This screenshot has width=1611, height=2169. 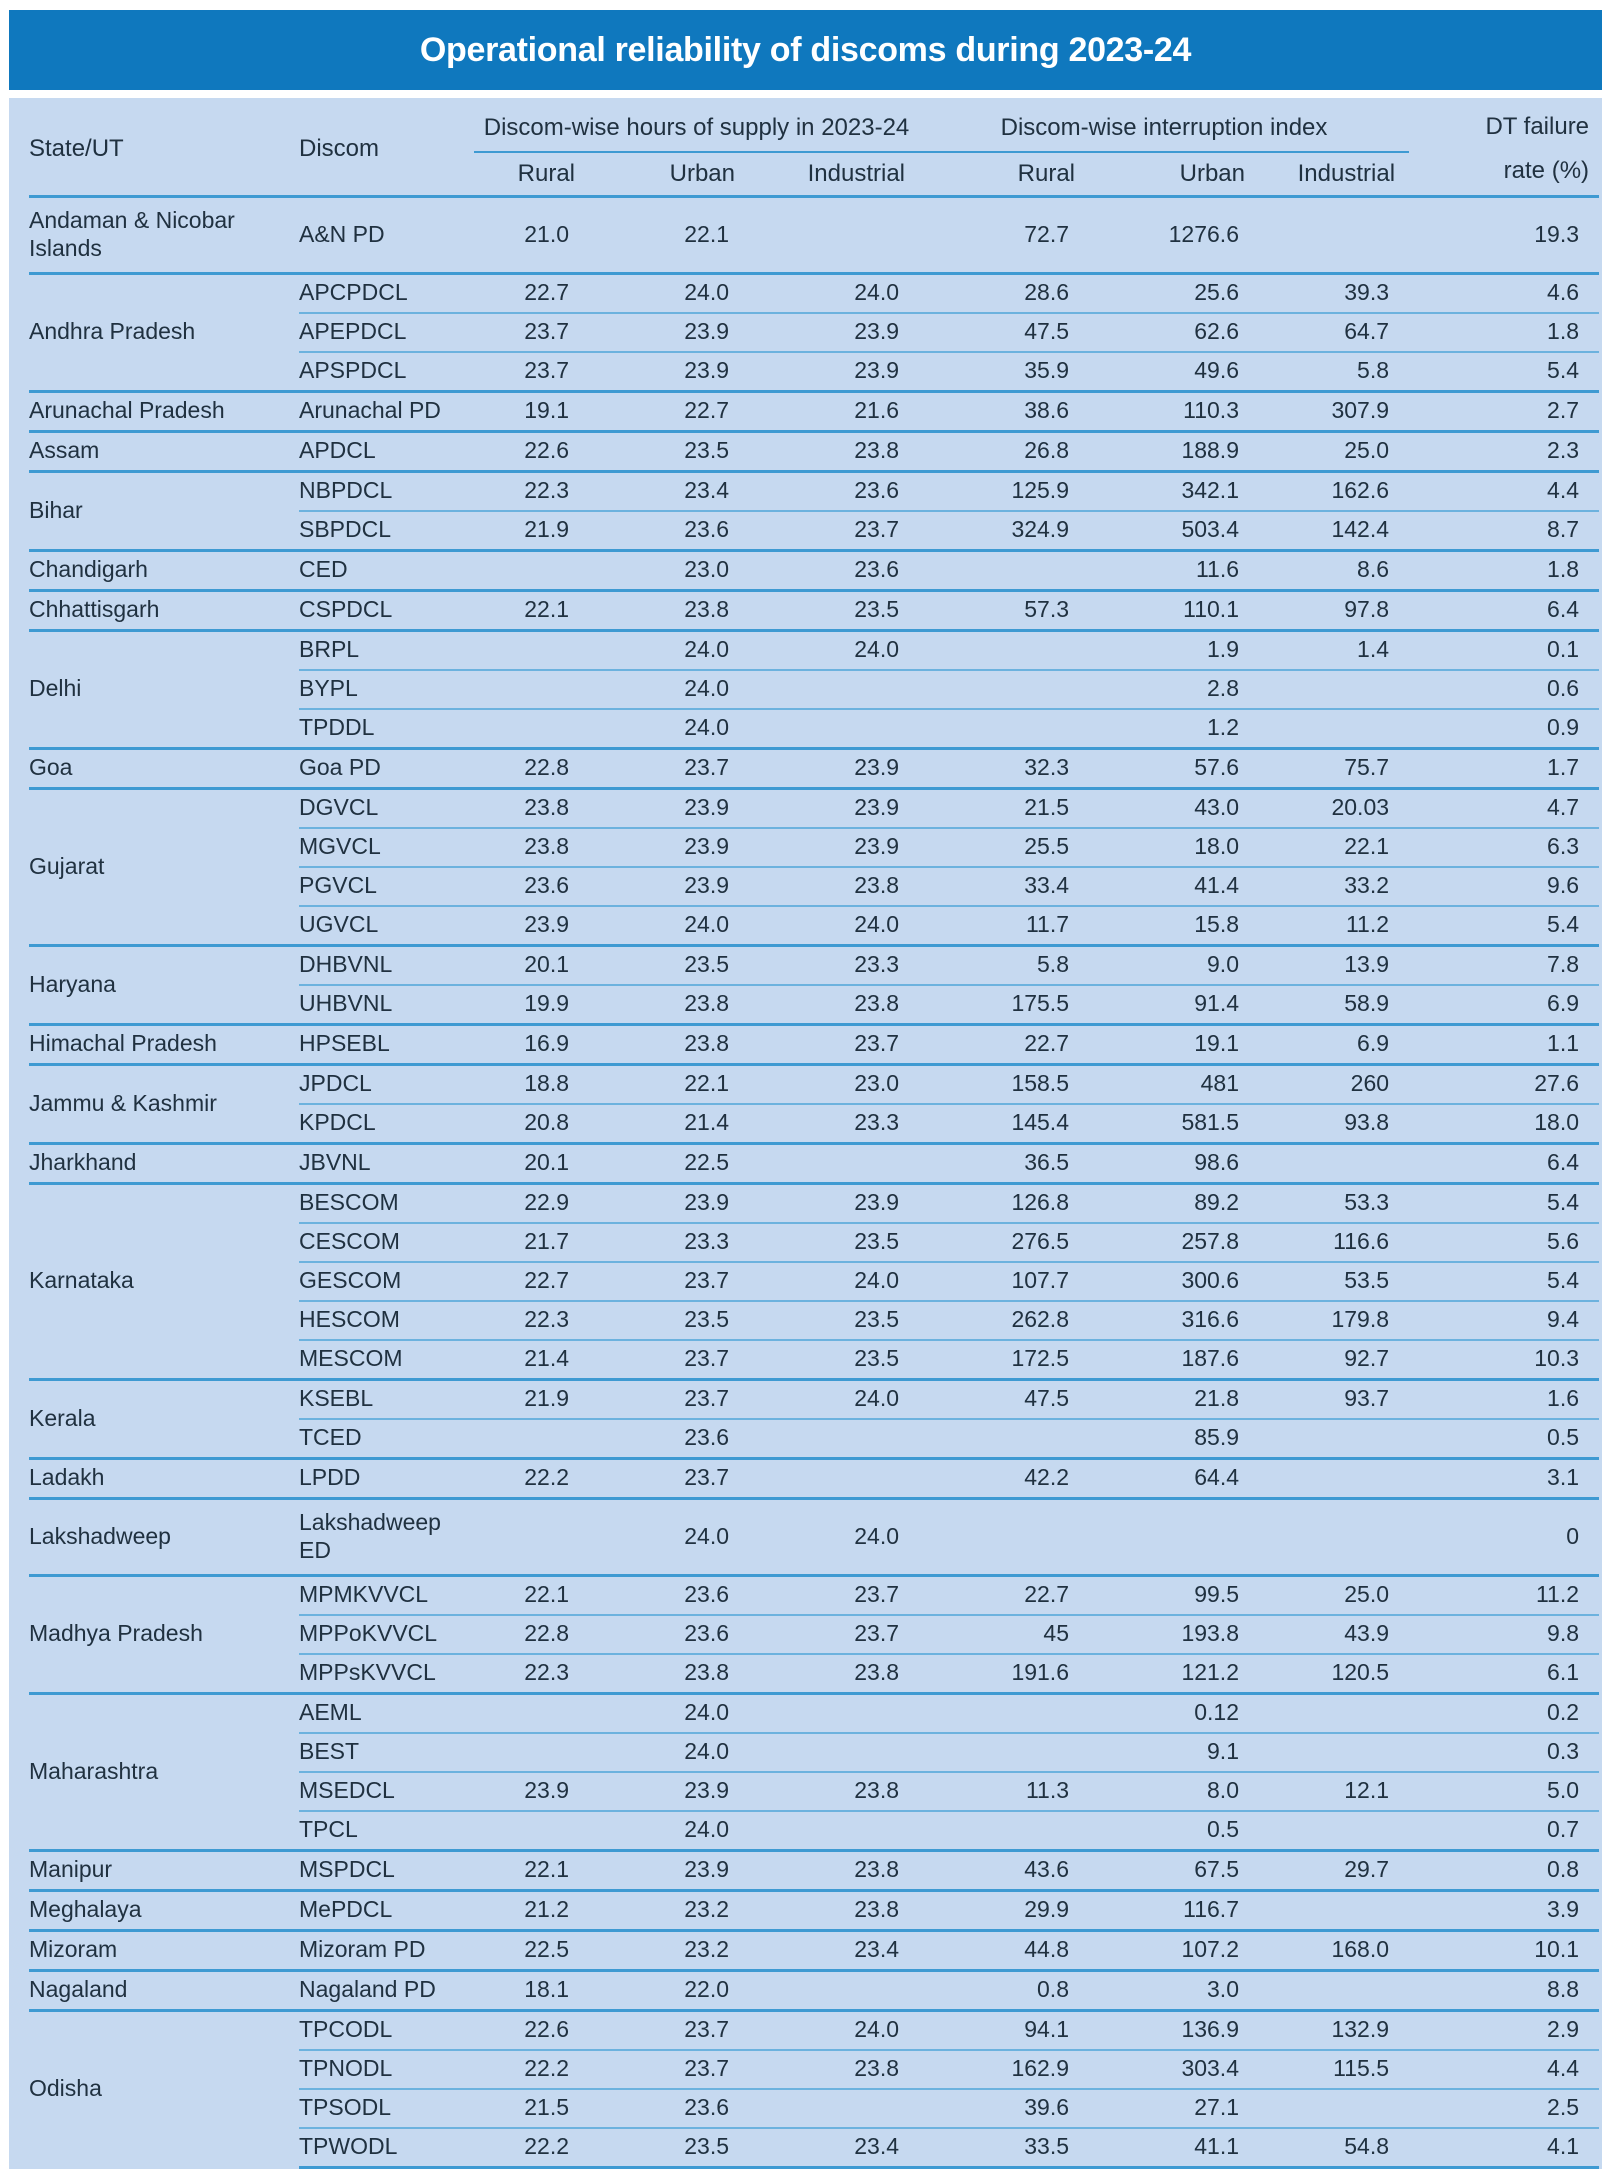 What do you see at coordinates (386, 1790) in the screenshot?
I see `discom-cell: MSEDCL` at bounding box center [386, 1790].